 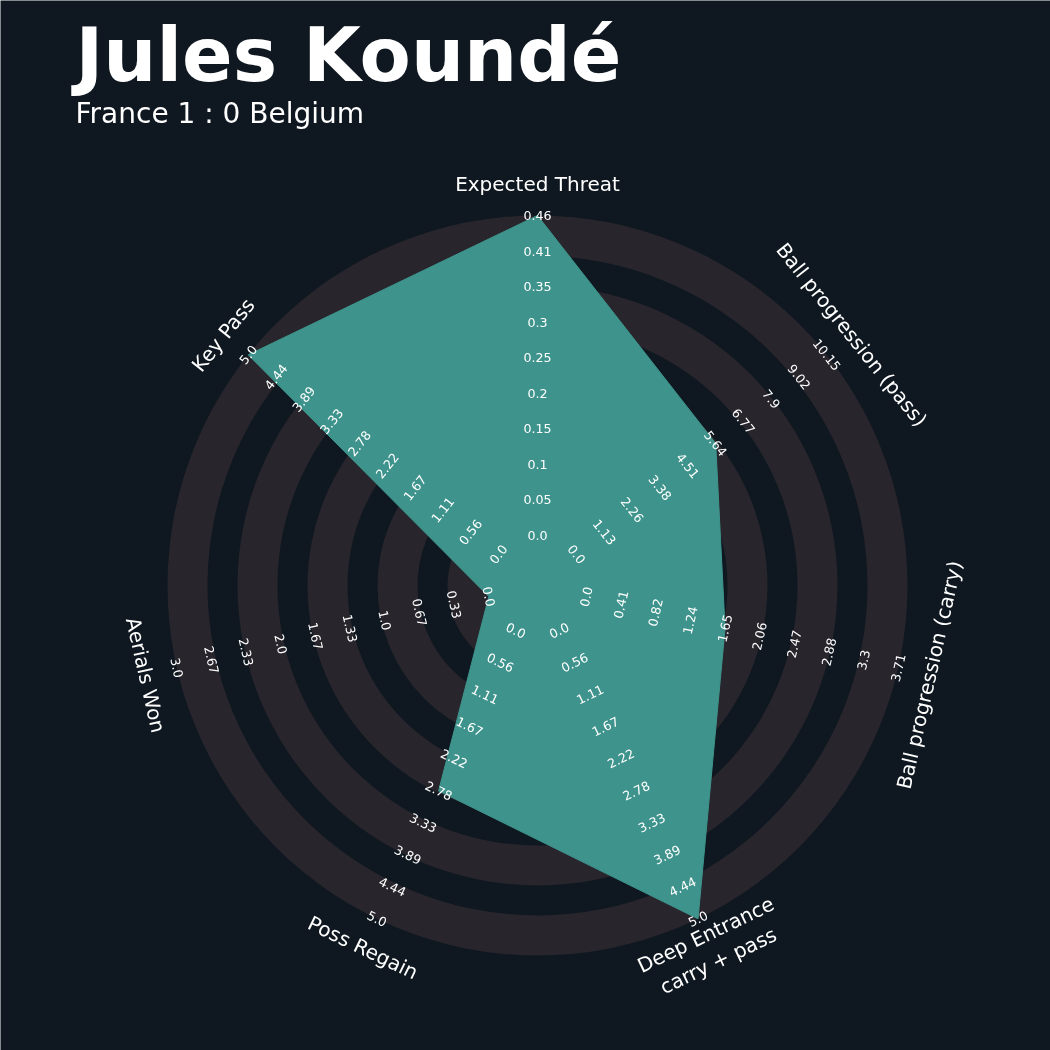 What do you see at coordinates (220, 113) in the screenshot?
I see `chart-subtitle: France 1 : 0 Belgium` at bounding box center [220, 113].